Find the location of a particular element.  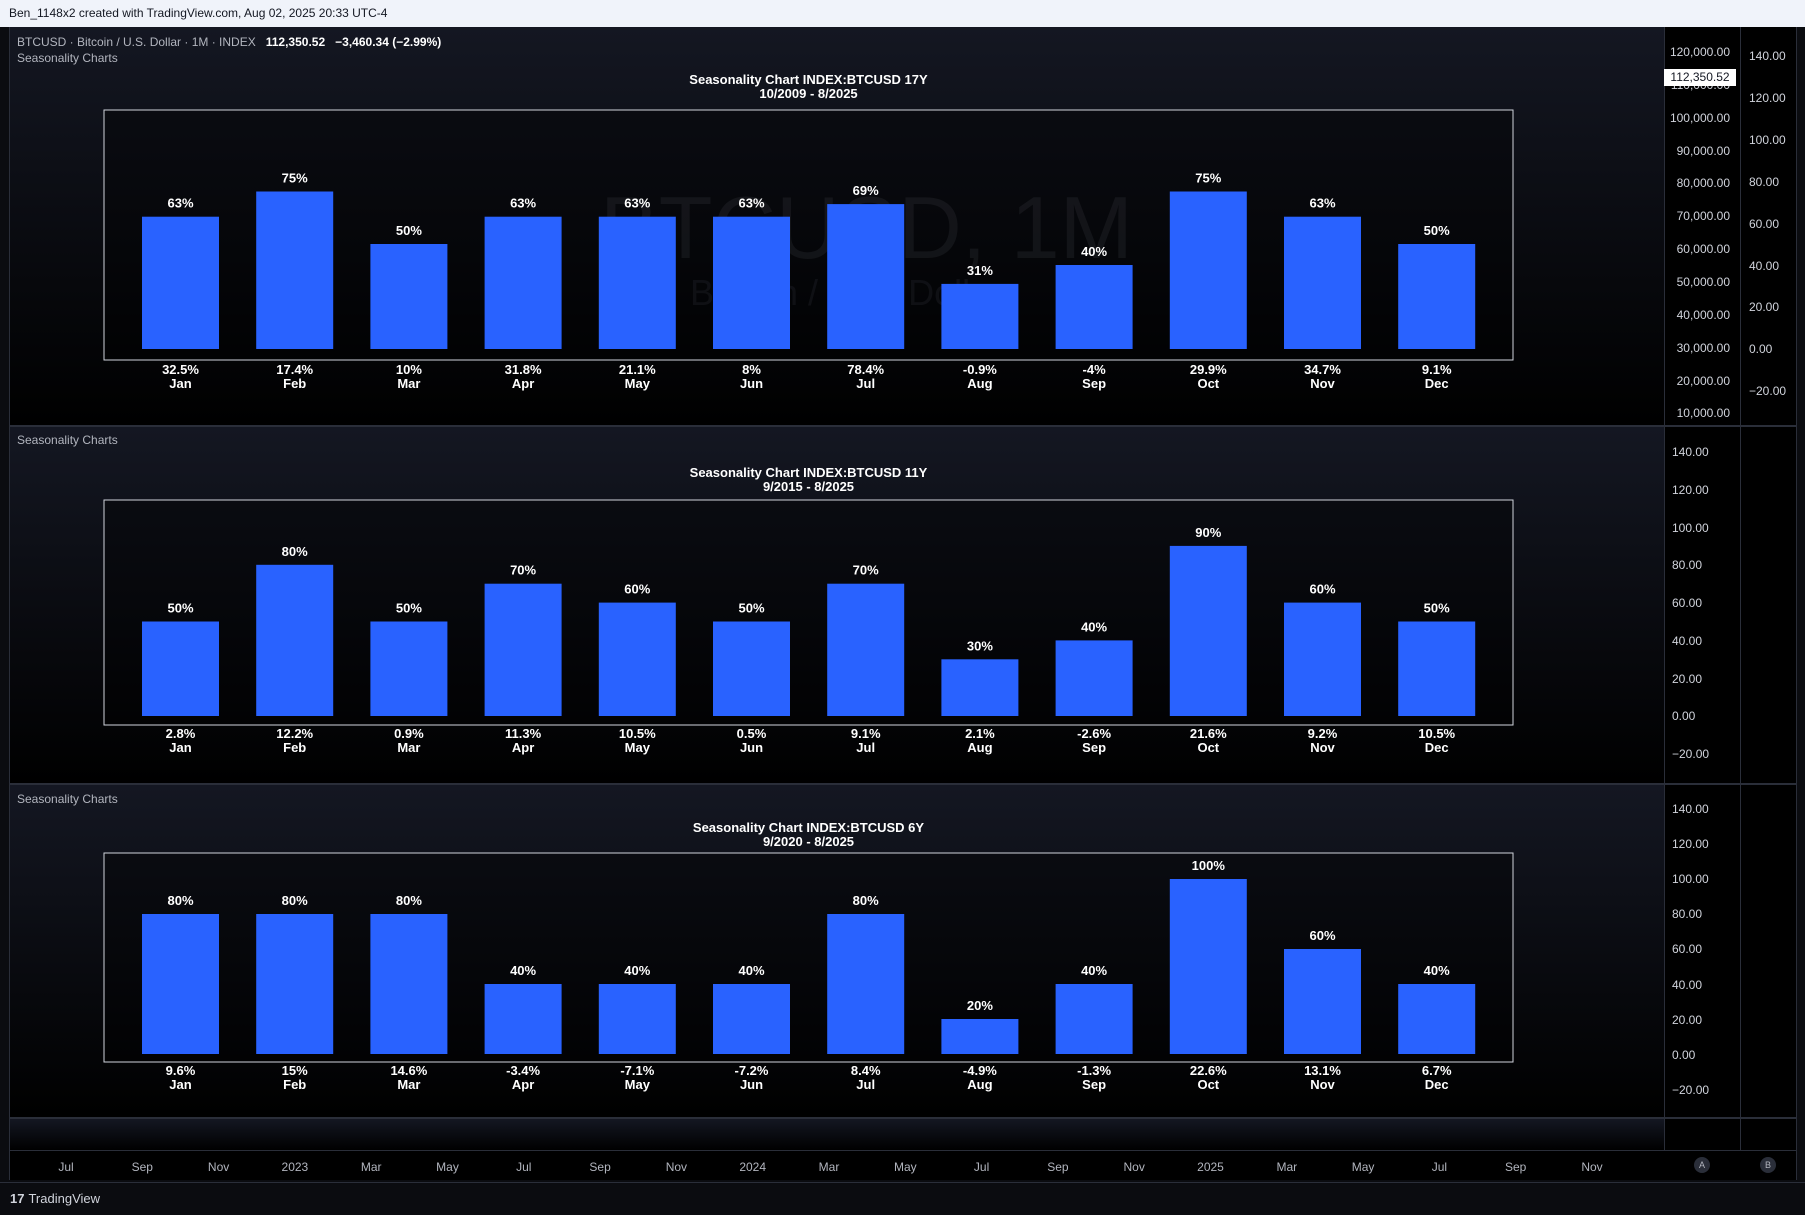

indicator-legend-1: Seasonality Charts is located at coordinates (67, 58).